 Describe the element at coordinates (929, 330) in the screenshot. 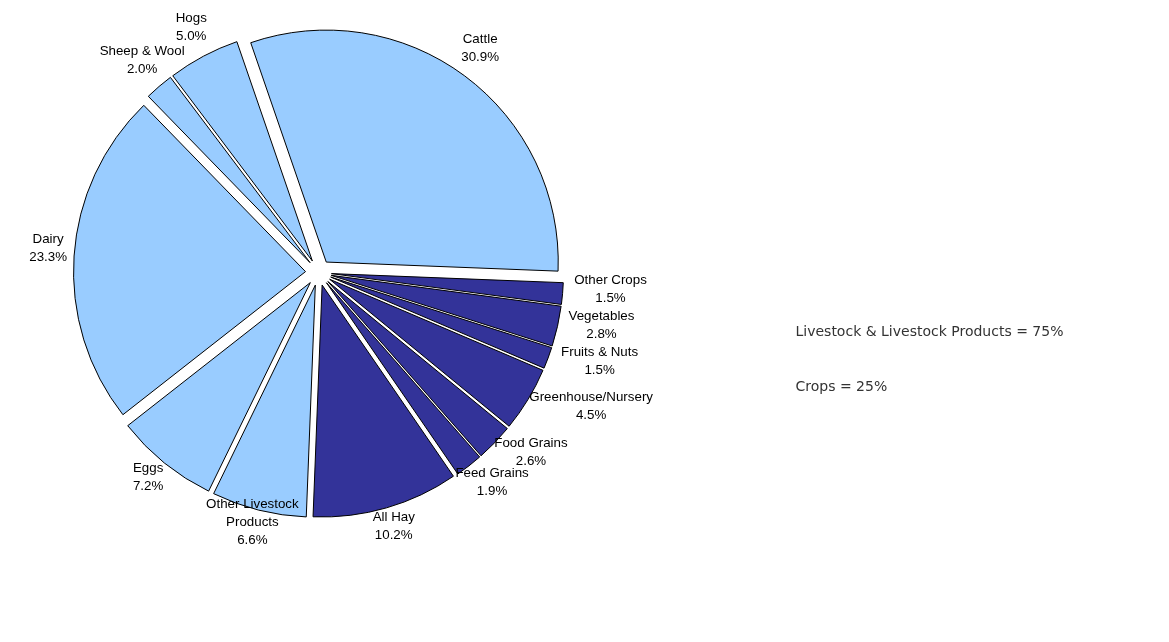

I see `text: Livestock & Livestock Products = 75%` at that location.